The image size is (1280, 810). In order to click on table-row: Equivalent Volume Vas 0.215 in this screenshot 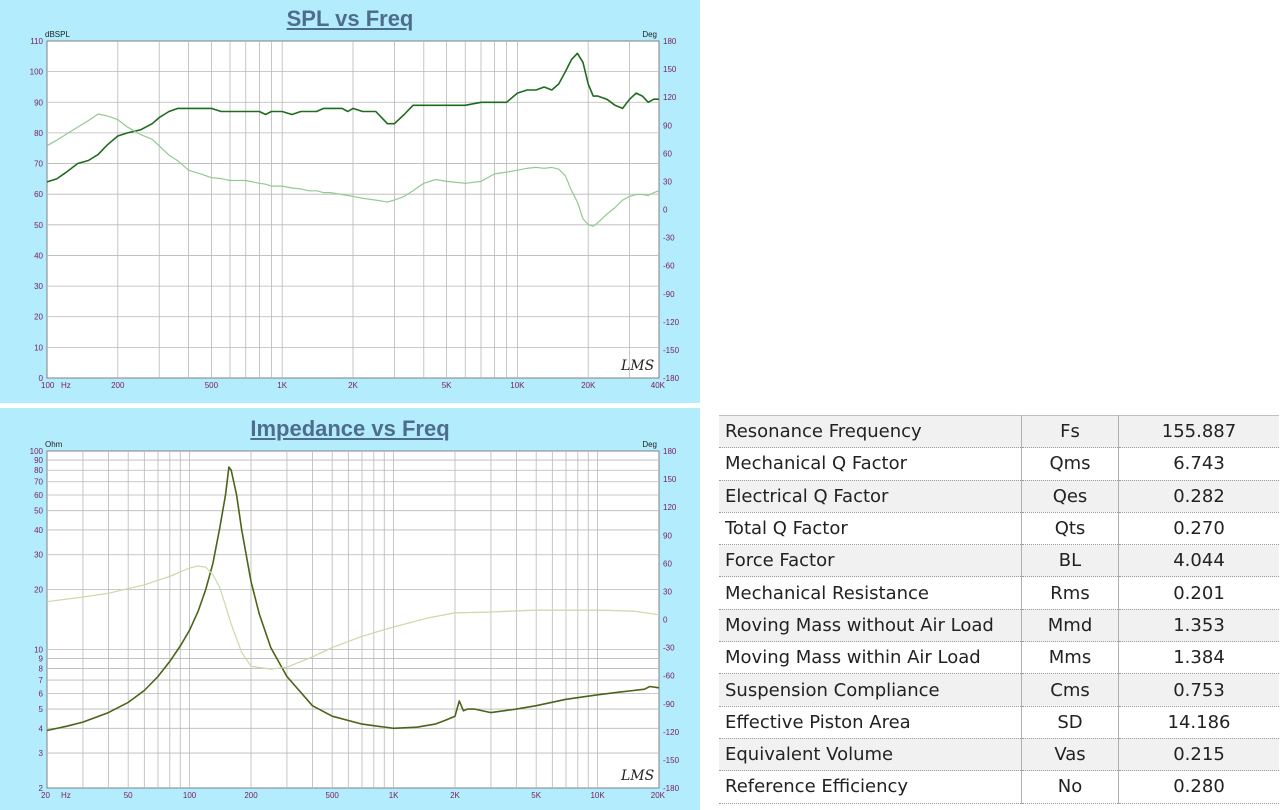, I will do `click(999, 755)`.